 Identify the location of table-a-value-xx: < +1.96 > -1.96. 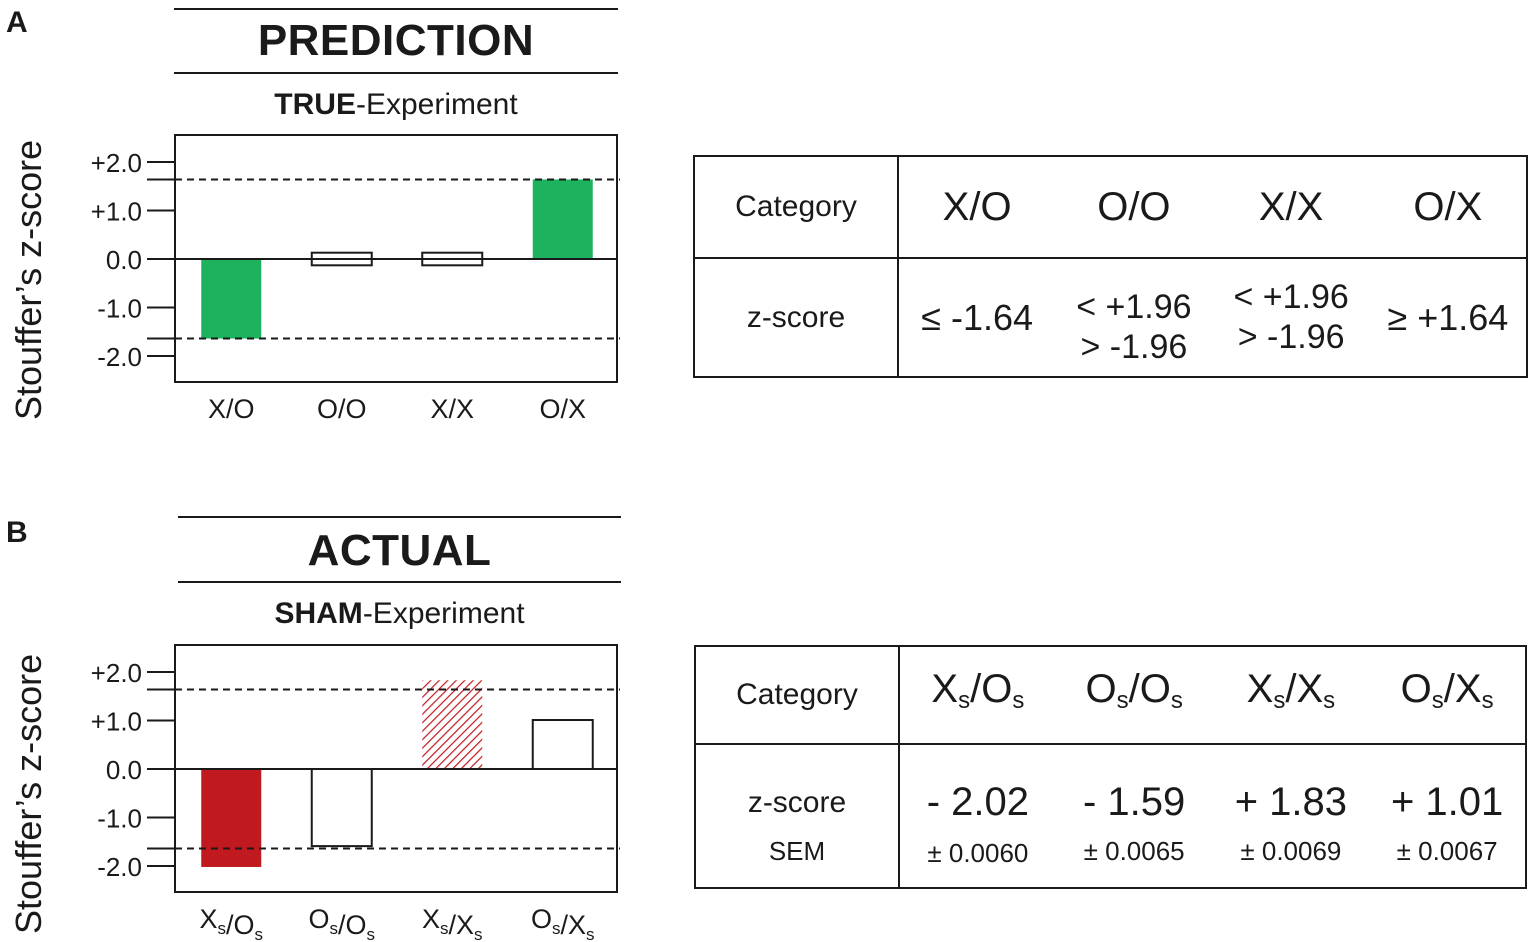
(1291, 317).